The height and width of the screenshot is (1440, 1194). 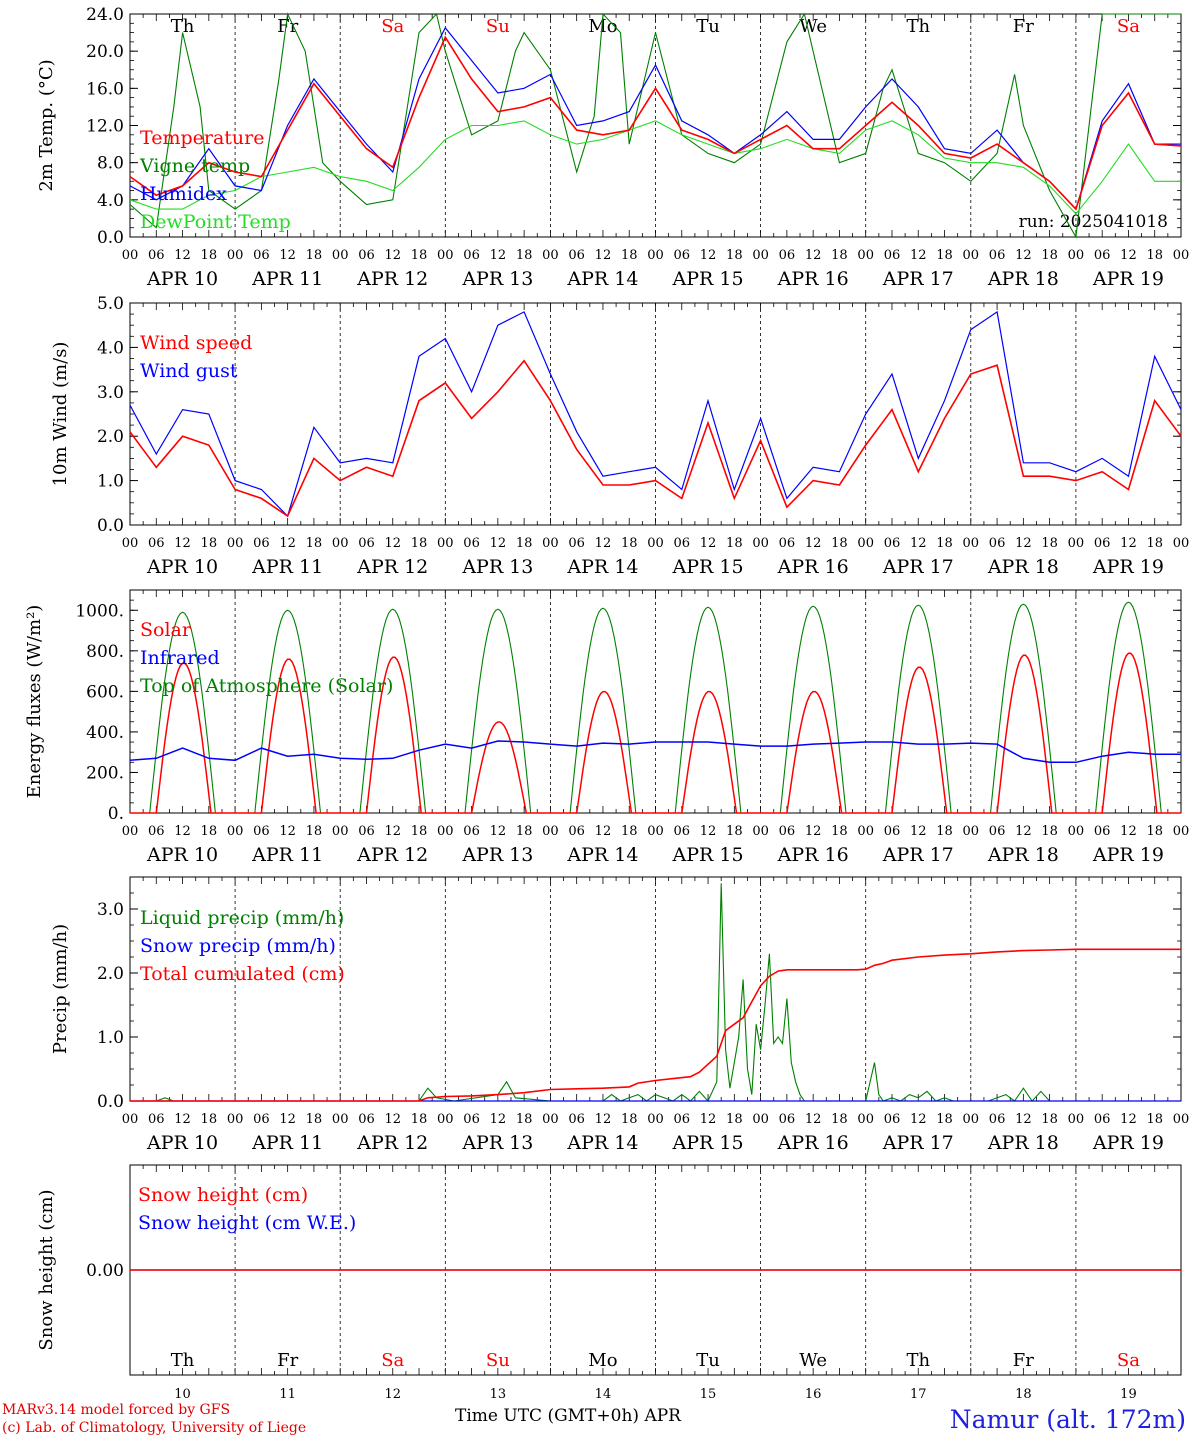 I want to click on legend-entry: Humidex, so click(x=183, y=194).